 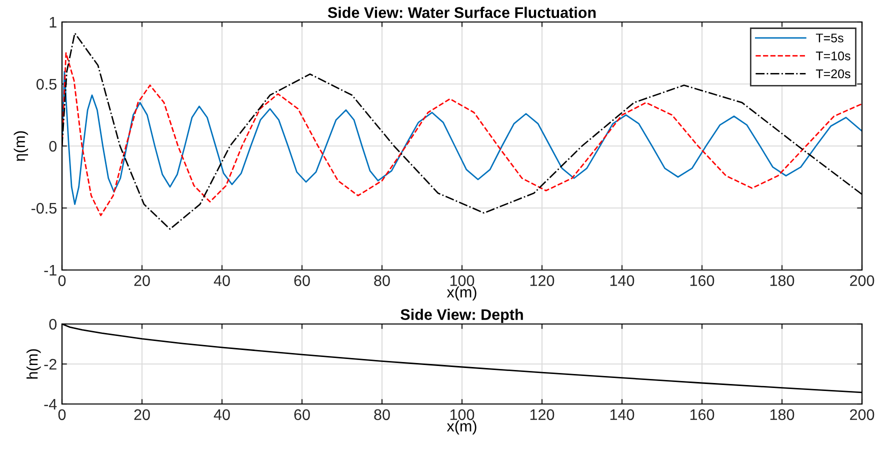 What do you see at coordinates (53, 22) in the screenshot?
I see `y-tick-label: 1` at bounding box center [53, 22].